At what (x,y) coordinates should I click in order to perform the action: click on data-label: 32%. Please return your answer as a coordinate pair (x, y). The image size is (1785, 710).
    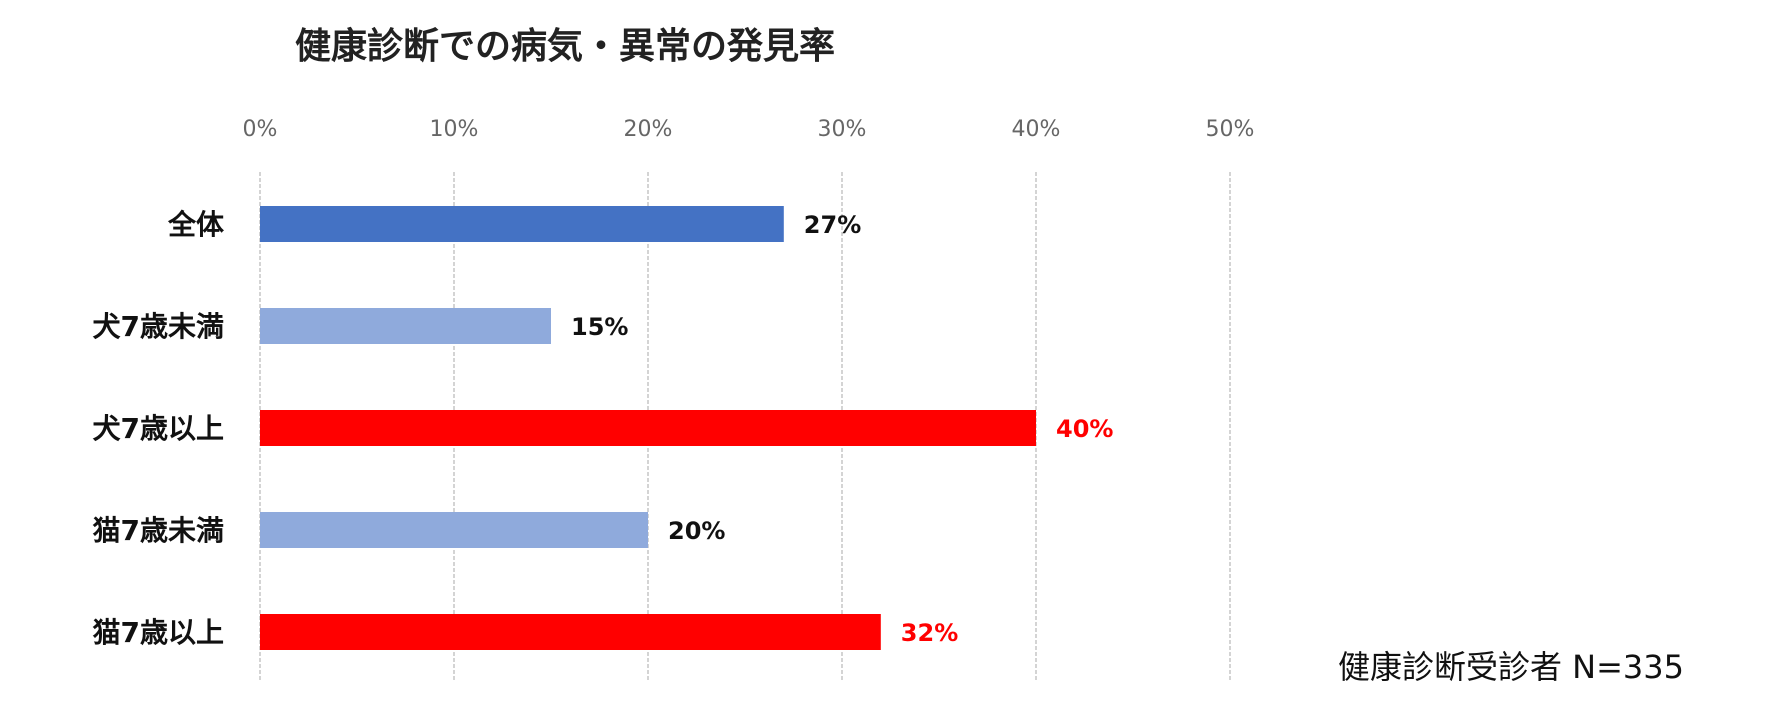
    Looking at the image, I should click on (929, 633).